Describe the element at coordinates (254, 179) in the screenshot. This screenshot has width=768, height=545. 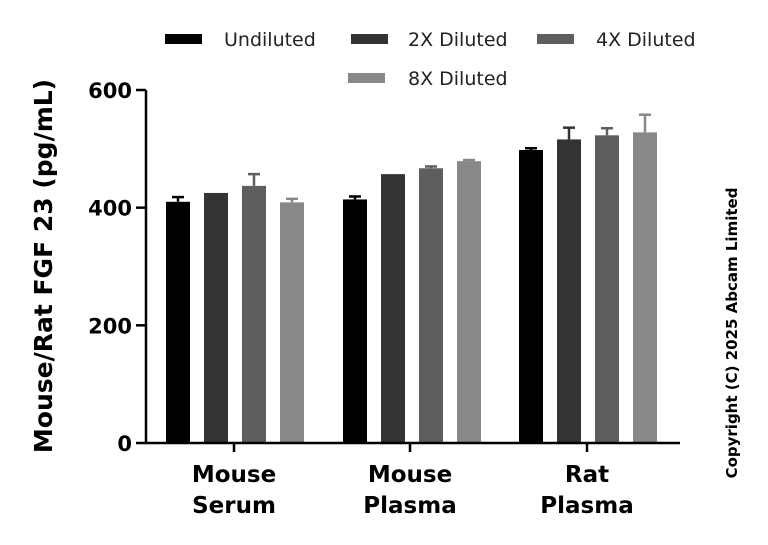
I see `error-bar-4x-diluted-mouse-serum` at that location.